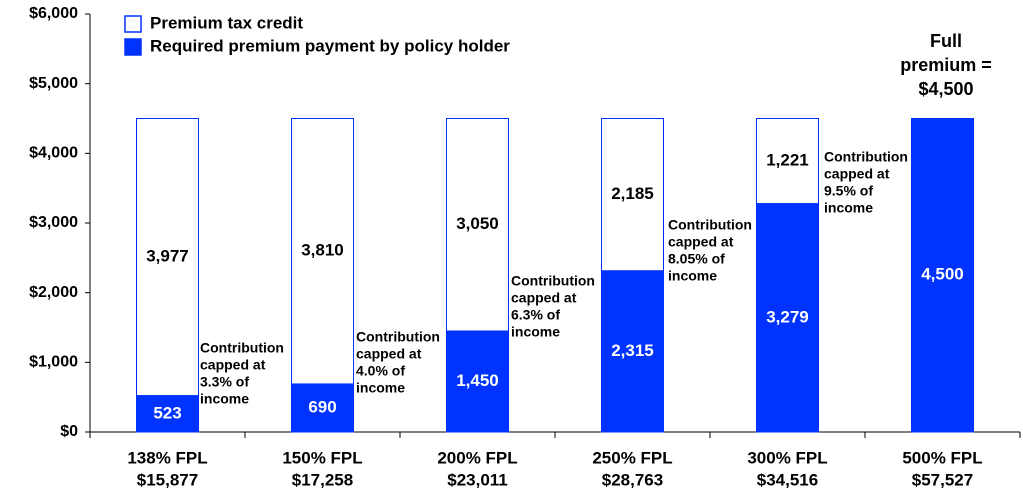  What do you see at coordinates (322, 457) in the screenshot?
I see `x-tick-label: 150% FPL` at bounding box center [322, 457].